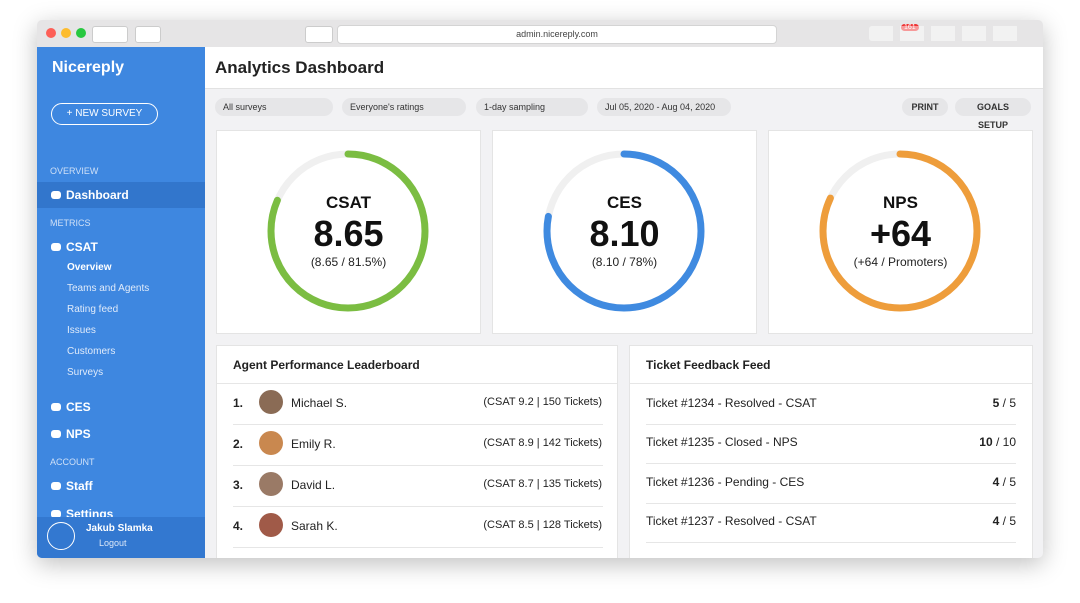  What do you see at coordinates (725, 481) in the screenshot?
I see `ticket: Ticket #1236 - Pending - CES` at bounding box center [725, 481].